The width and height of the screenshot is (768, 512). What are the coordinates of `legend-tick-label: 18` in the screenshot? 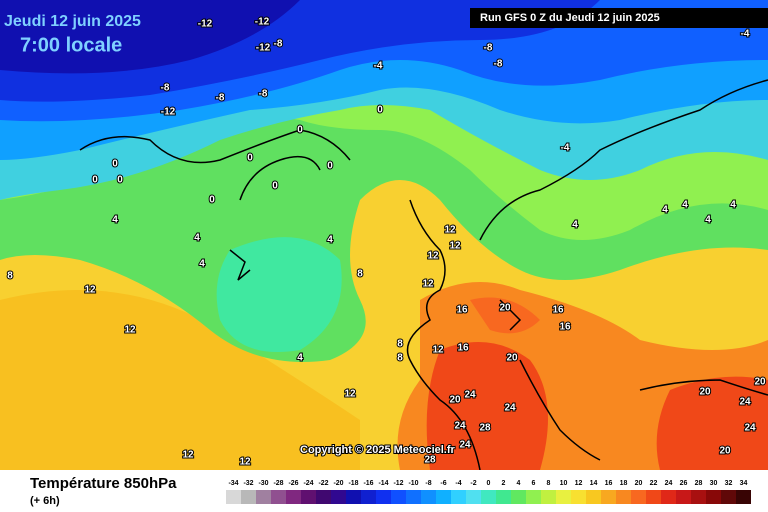 It's located at (624, 483).